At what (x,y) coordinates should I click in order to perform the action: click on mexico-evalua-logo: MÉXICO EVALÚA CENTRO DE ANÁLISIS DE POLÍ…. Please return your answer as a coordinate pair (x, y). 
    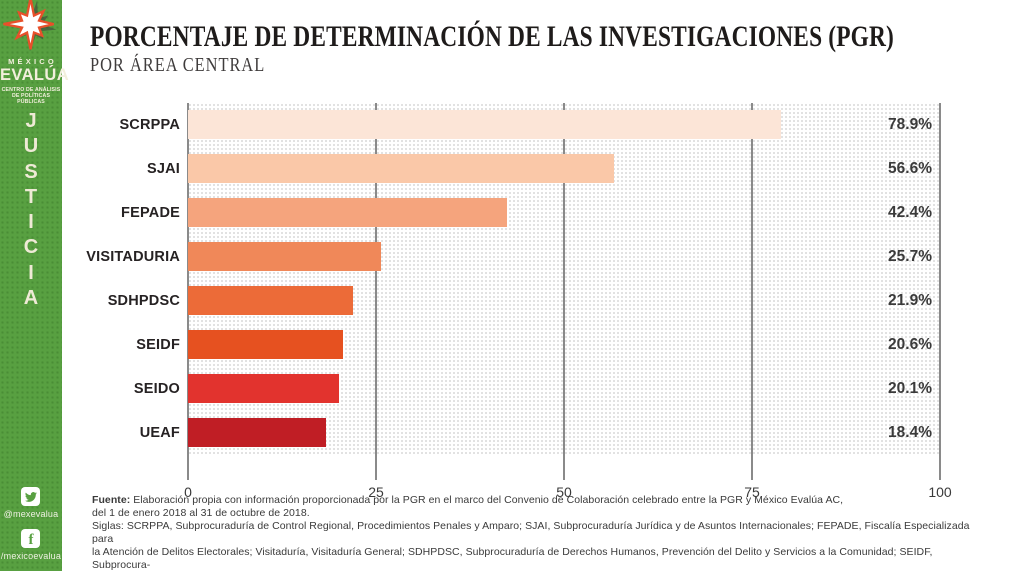
    Looking at the image, I should click on (35, 53).